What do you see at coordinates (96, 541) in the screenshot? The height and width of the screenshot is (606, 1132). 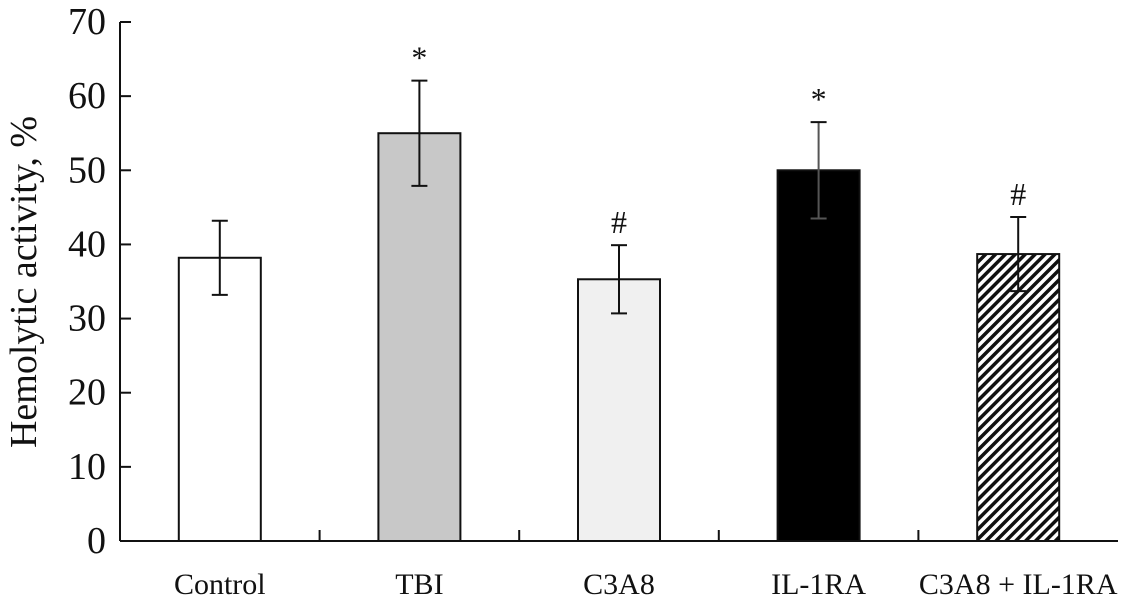 I see `y-tick-label: 0` at bounding box center [96, 541].